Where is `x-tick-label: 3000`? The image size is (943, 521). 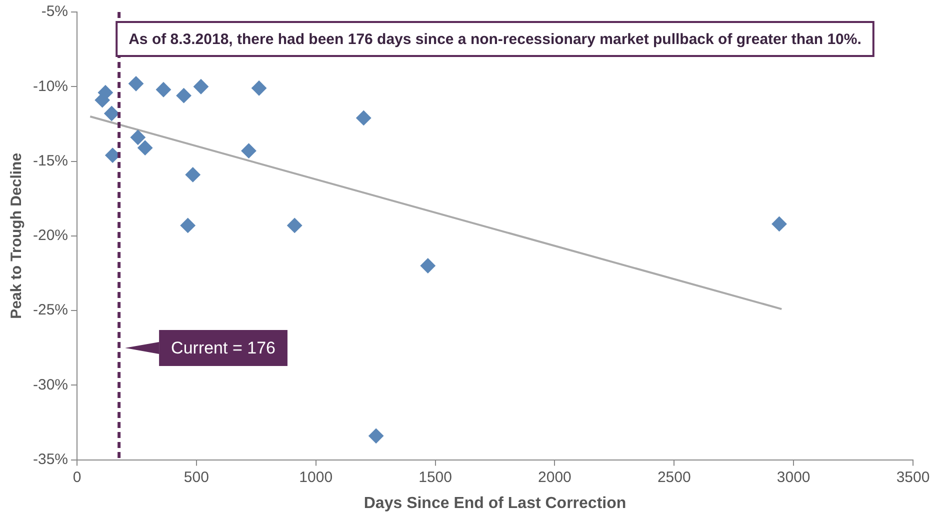
x-tick-label: 3000 is located at coordinates (793, 477).